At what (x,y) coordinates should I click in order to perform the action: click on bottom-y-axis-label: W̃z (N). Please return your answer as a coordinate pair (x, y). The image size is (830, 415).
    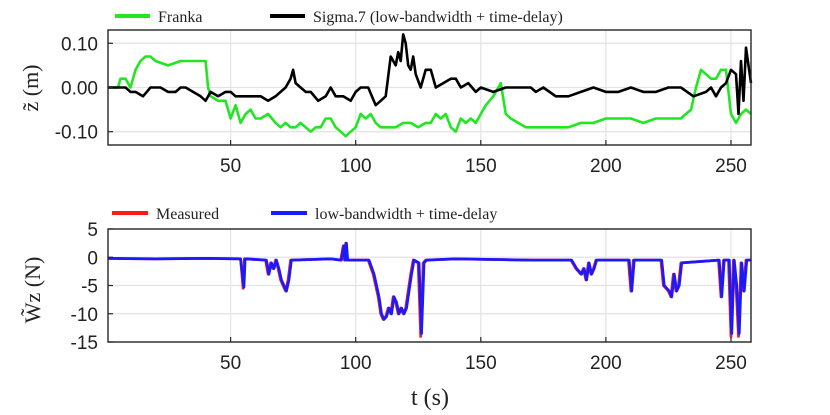
    Looking at the image, I should click on (32, 290).